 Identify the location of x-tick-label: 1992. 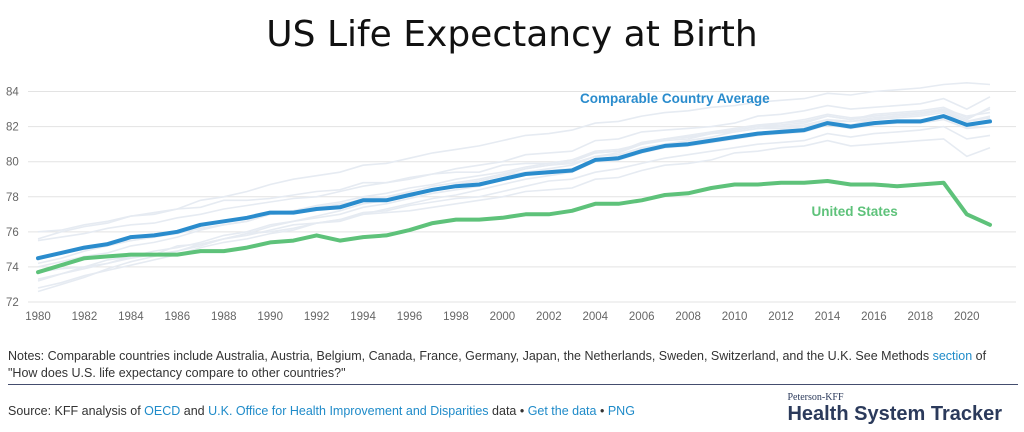
(317, 317).